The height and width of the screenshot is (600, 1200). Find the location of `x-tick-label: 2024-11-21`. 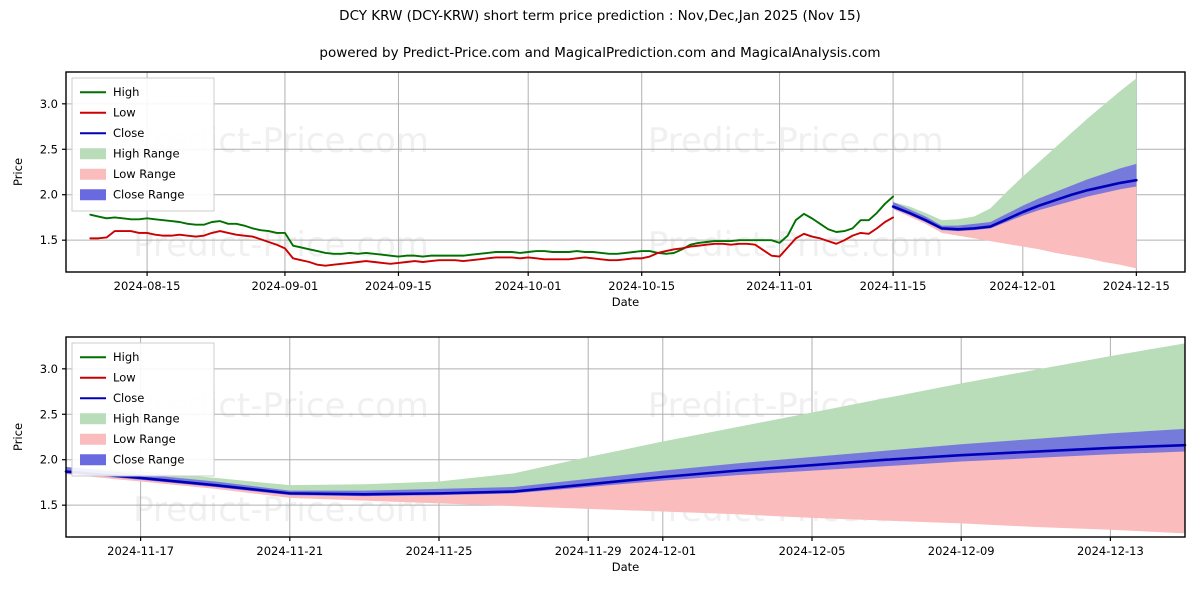

x-tick-label: 2024-11-21 is located at coordinates (289, 551).